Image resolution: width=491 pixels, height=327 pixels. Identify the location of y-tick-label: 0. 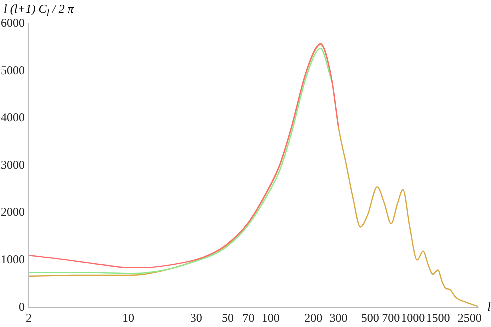
(22, 307).